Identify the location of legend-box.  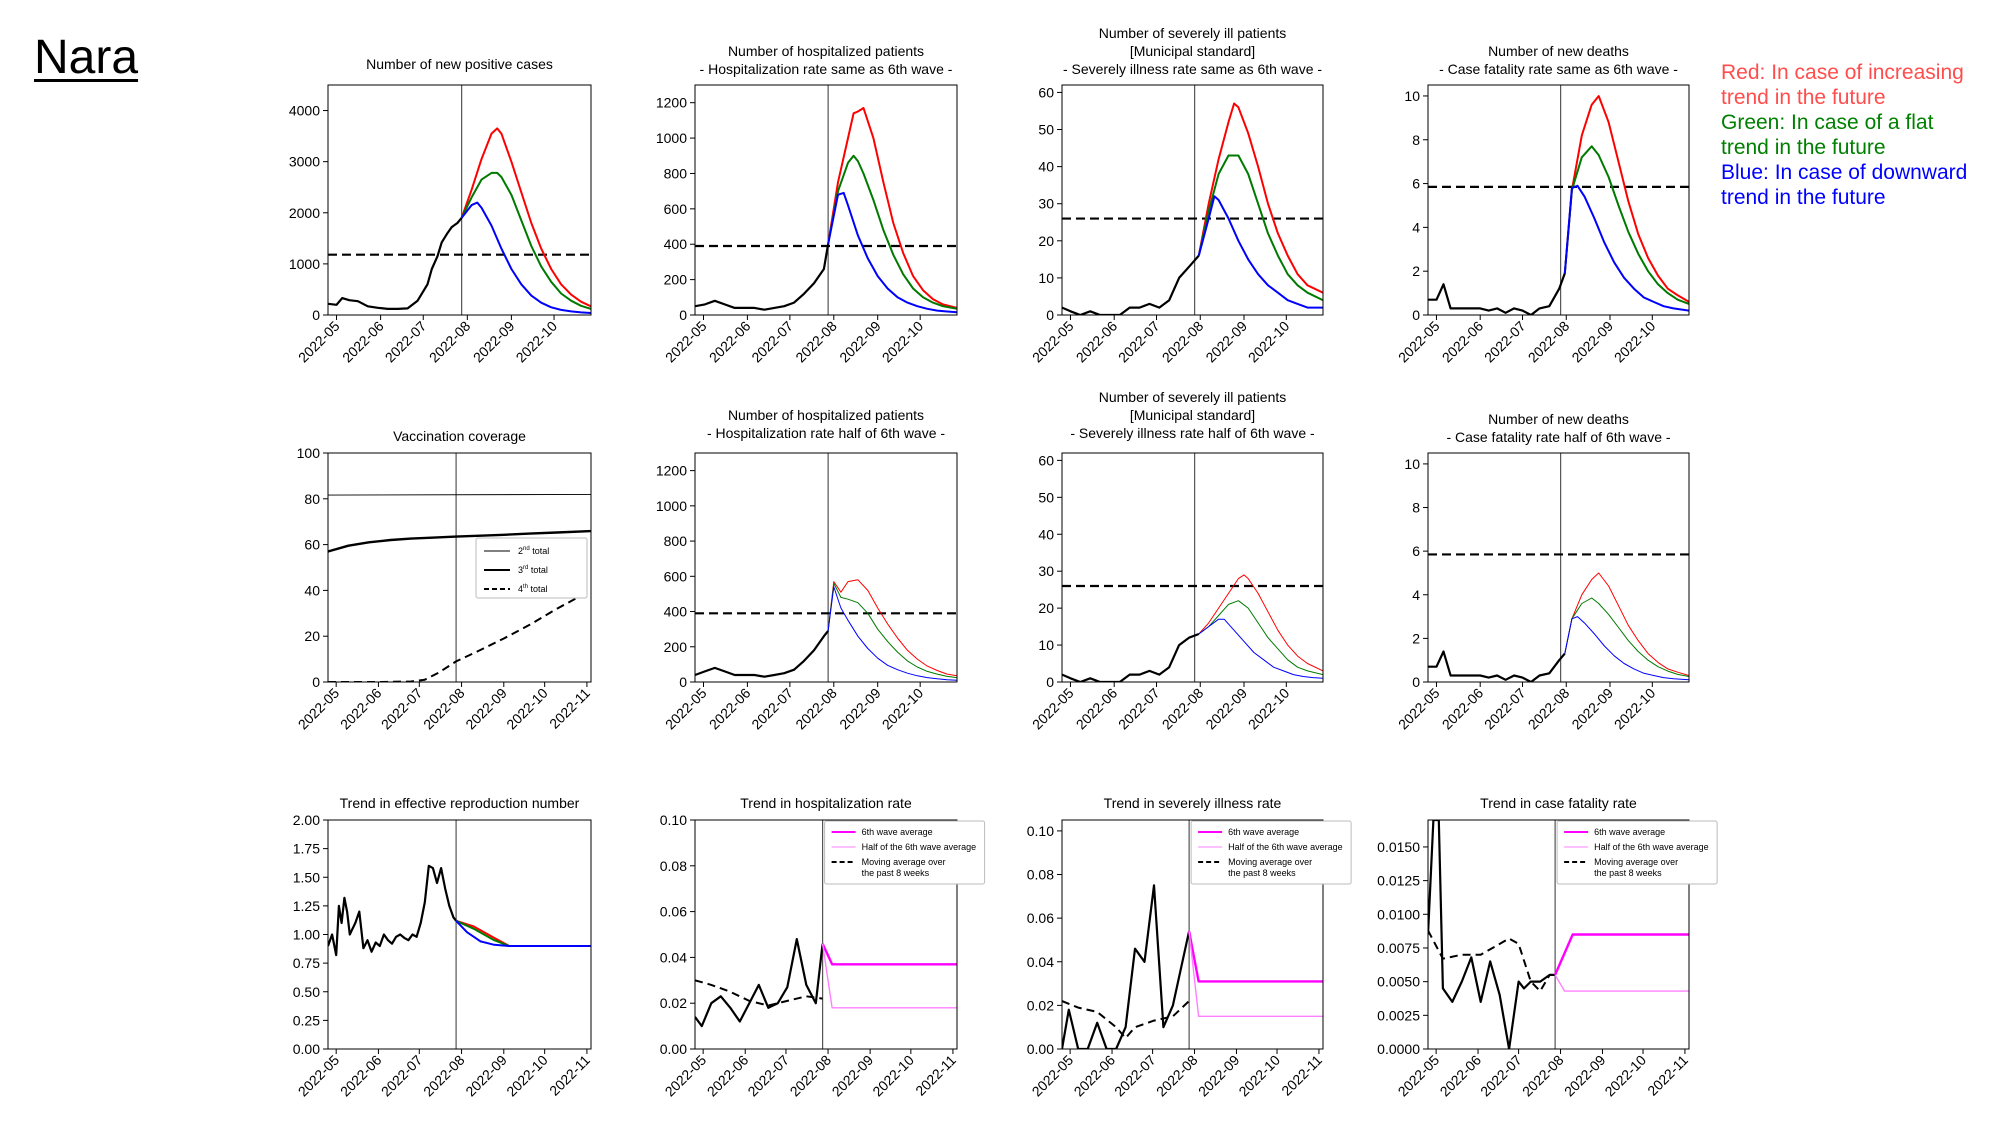
(905, 852).